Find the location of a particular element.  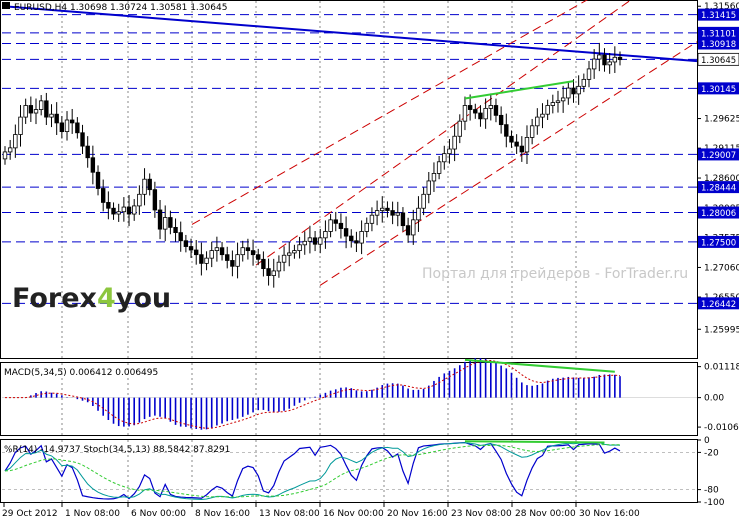

trend-line-segment is located at coordinates (353, 34).